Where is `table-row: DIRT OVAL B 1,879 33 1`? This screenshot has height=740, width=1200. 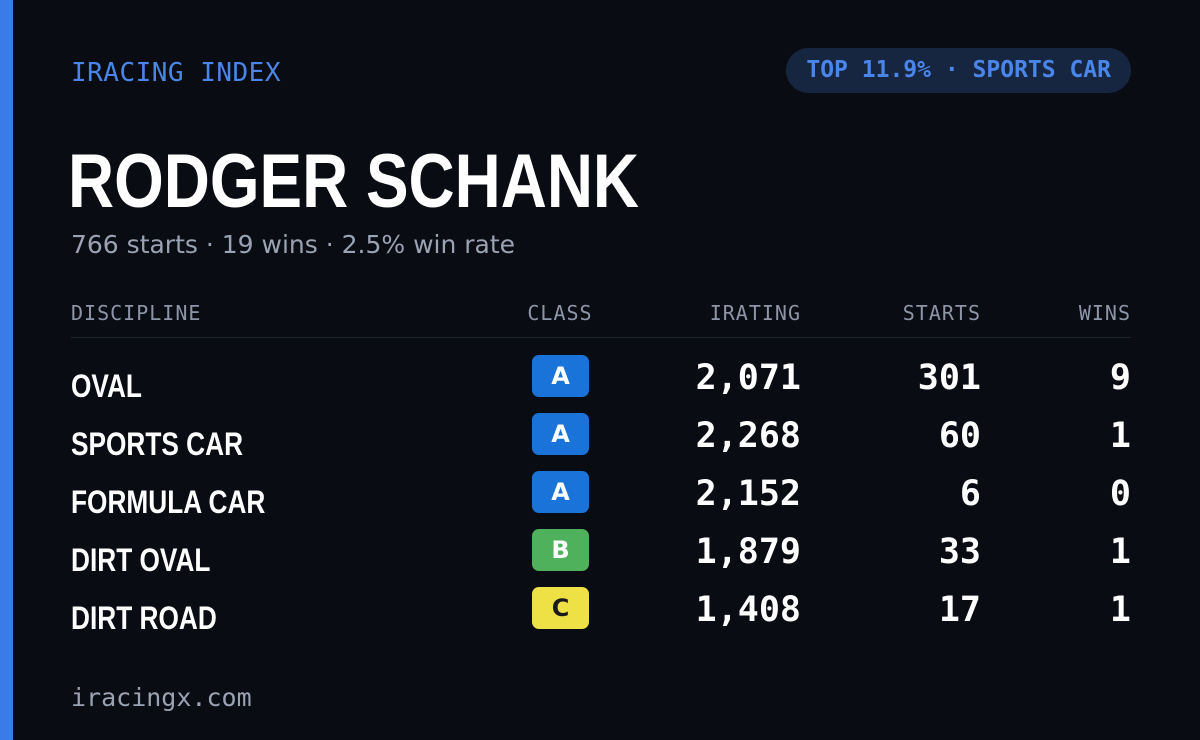
table-row: DIRT OVAL B 1,879 33 1 is located at coordinates (601, 555).